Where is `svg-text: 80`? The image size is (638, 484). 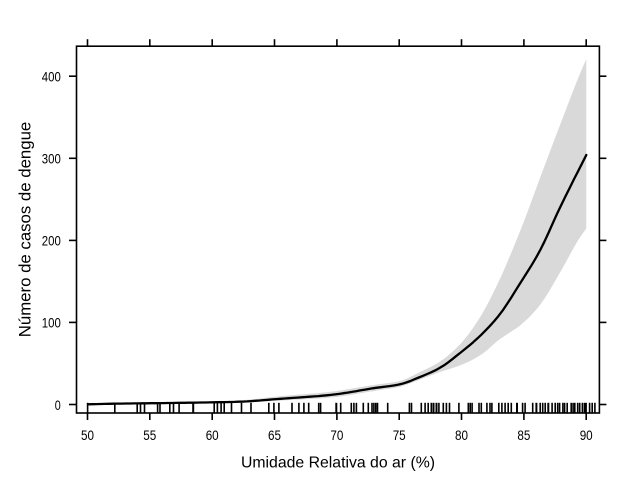 svg-text: 80 is located at coordinates (461, 435).